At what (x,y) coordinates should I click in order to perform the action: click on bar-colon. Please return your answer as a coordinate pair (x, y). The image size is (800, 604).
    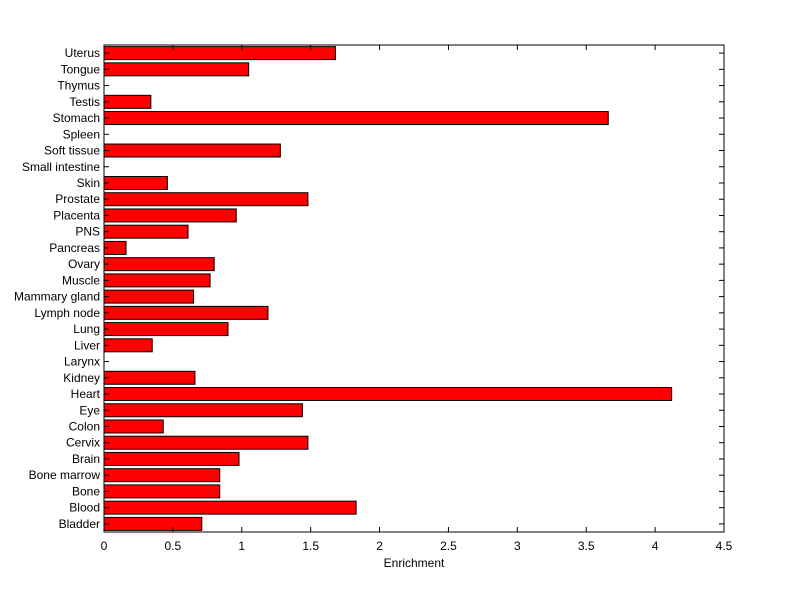
    Looking at the image, I should click on (133, 426).